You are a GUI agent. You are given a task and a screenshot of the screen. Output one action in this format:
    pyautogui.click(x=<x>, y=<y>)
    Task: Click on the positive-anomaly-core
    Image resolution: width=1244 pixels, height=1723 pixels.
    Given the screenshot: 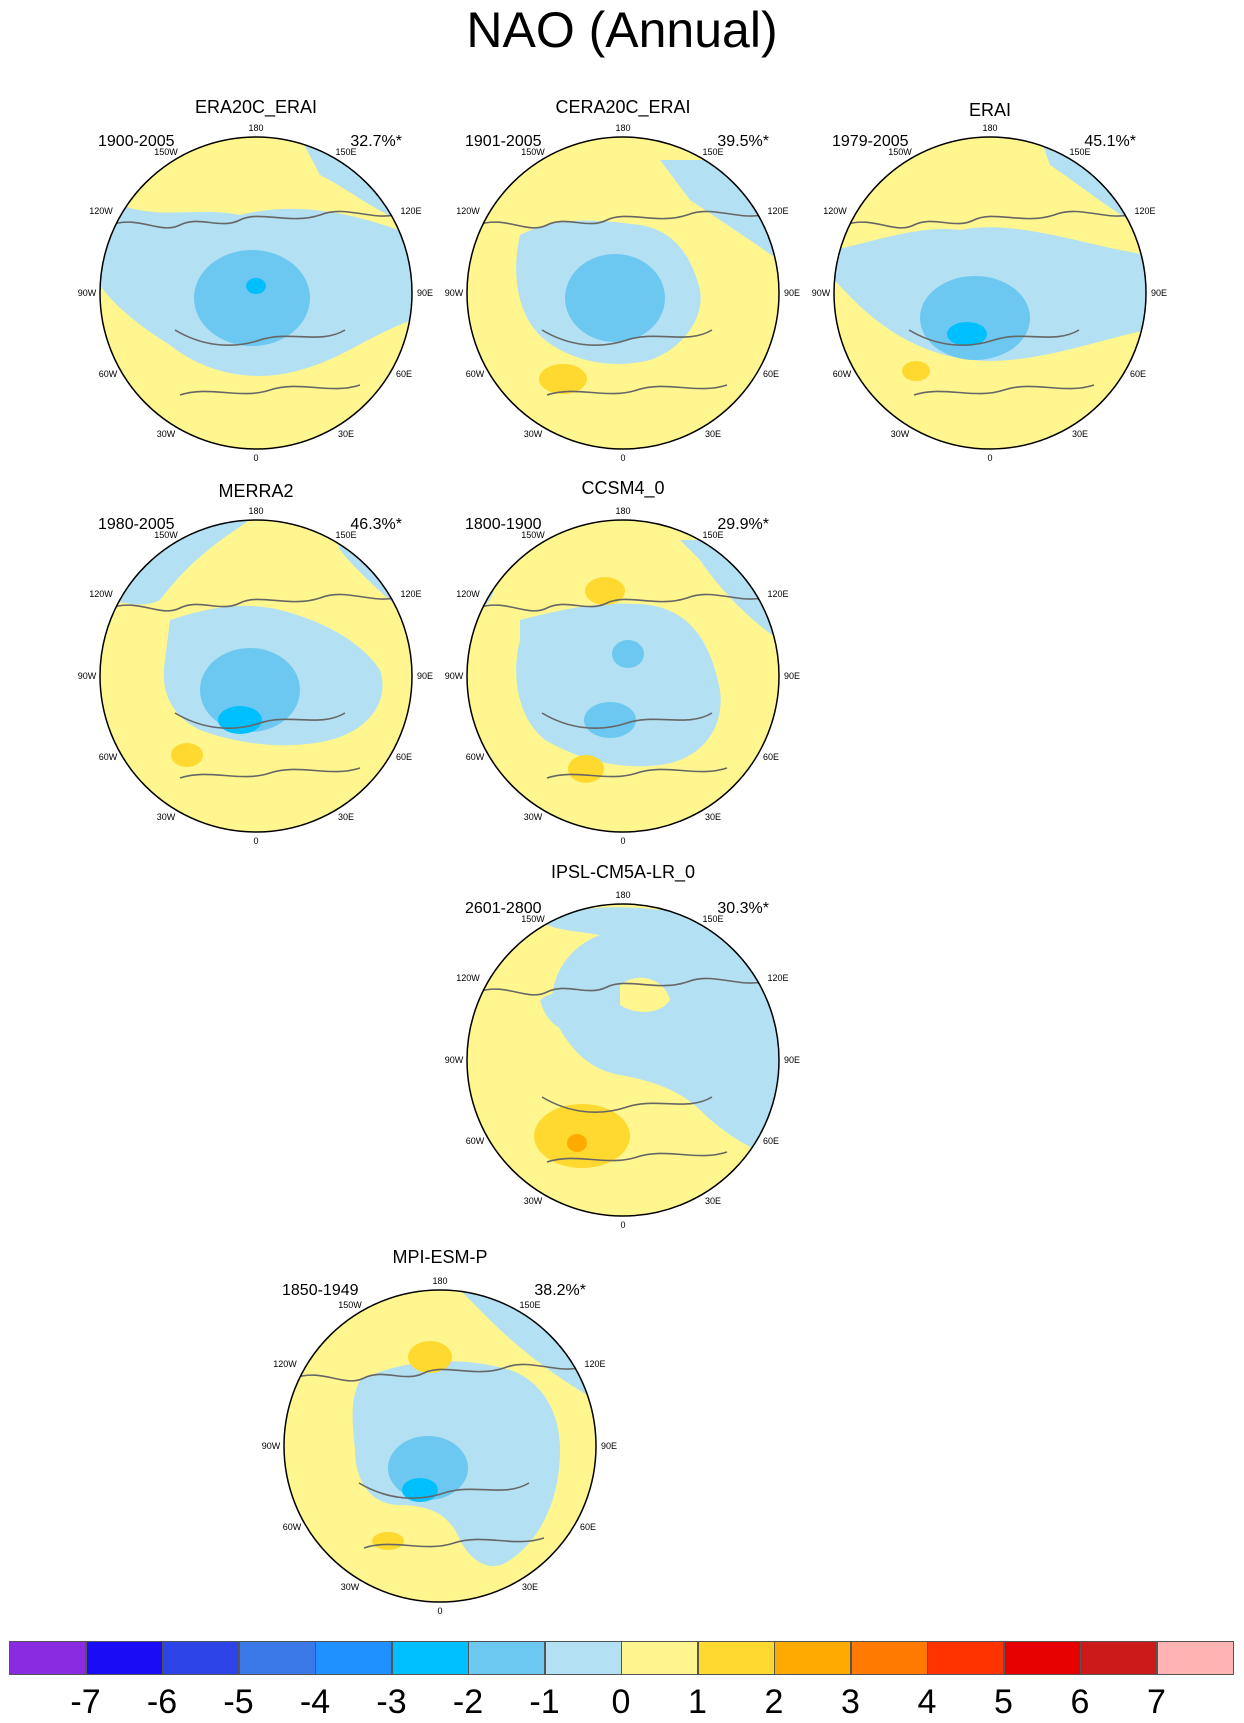 What is the action you would take?
    pyautogui.click(x=577, y=1143)
    